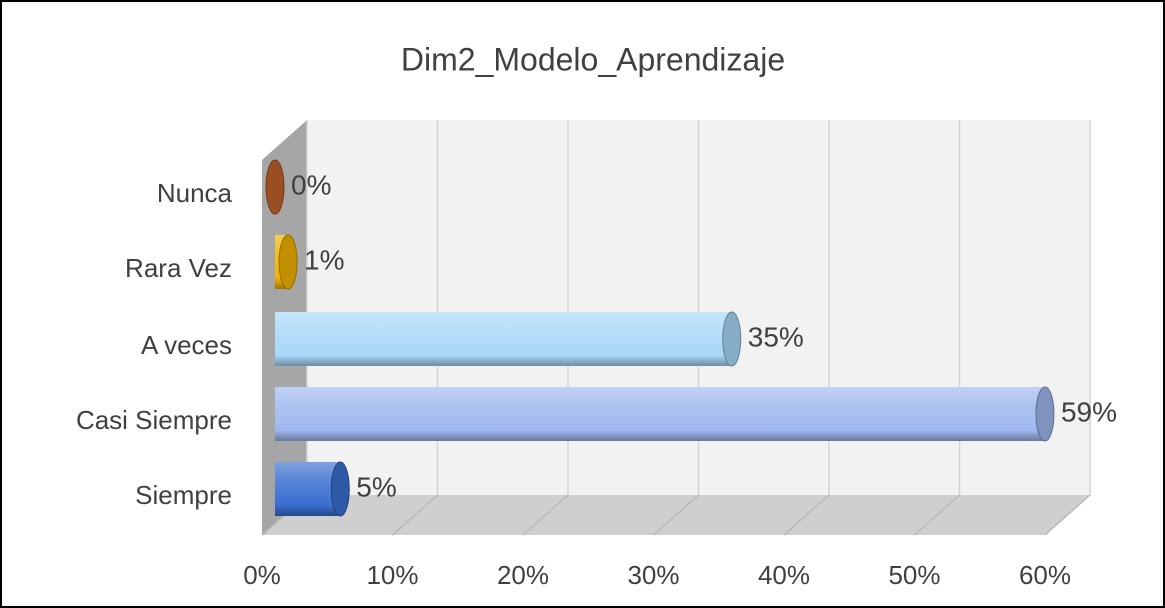  I want to click on y-tick-label: Siempre, so click(183, 495).